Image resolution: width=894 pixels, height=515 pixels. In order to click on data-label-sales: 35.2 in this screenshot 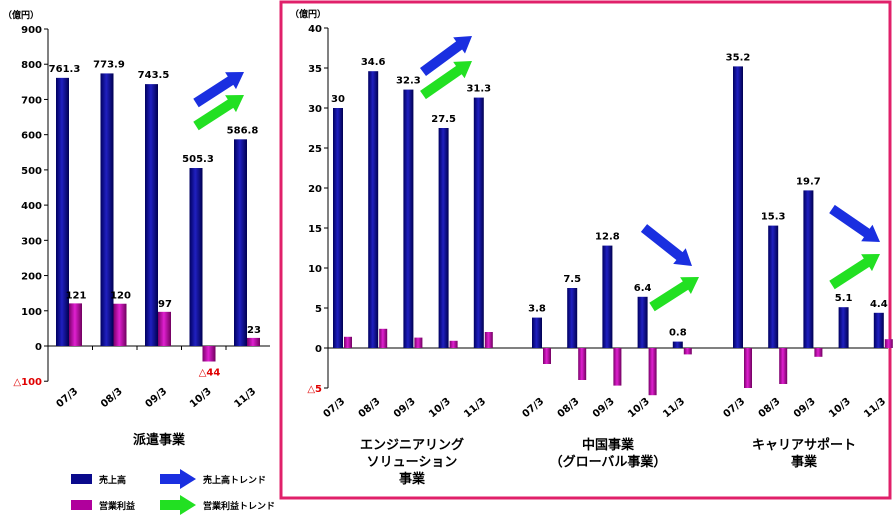, I will do `click(738, 57)`.